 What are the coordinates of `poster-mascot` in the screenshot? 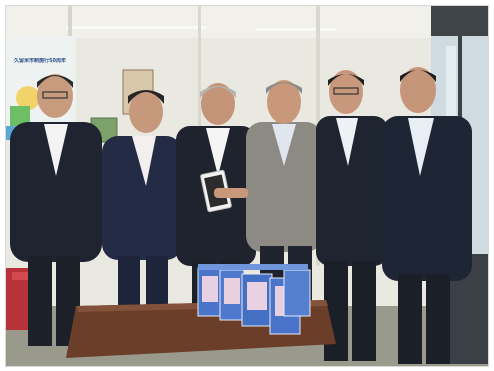 It's located at (28, 98).